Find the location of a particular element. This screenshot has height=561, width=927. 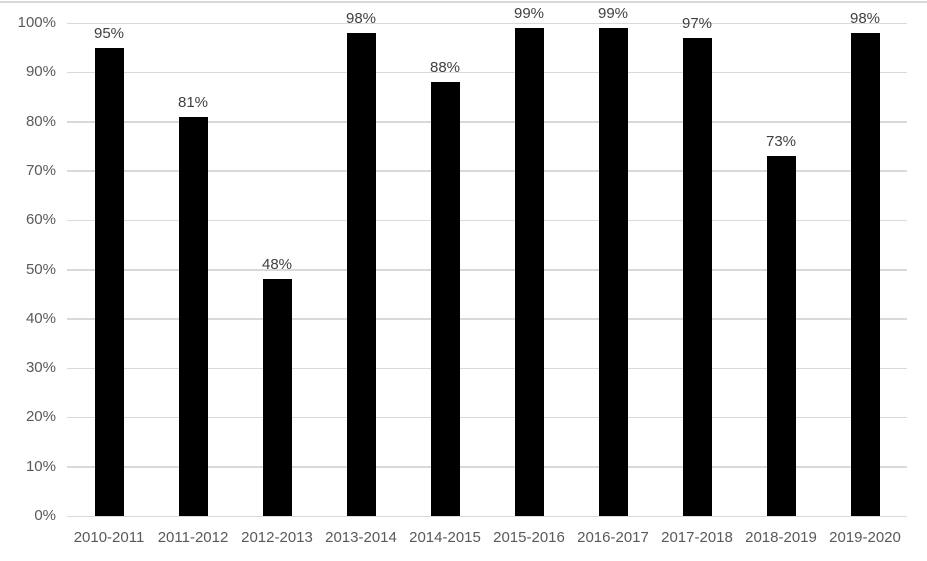

bar-2018-2019 is located at coordinates (781, 336).